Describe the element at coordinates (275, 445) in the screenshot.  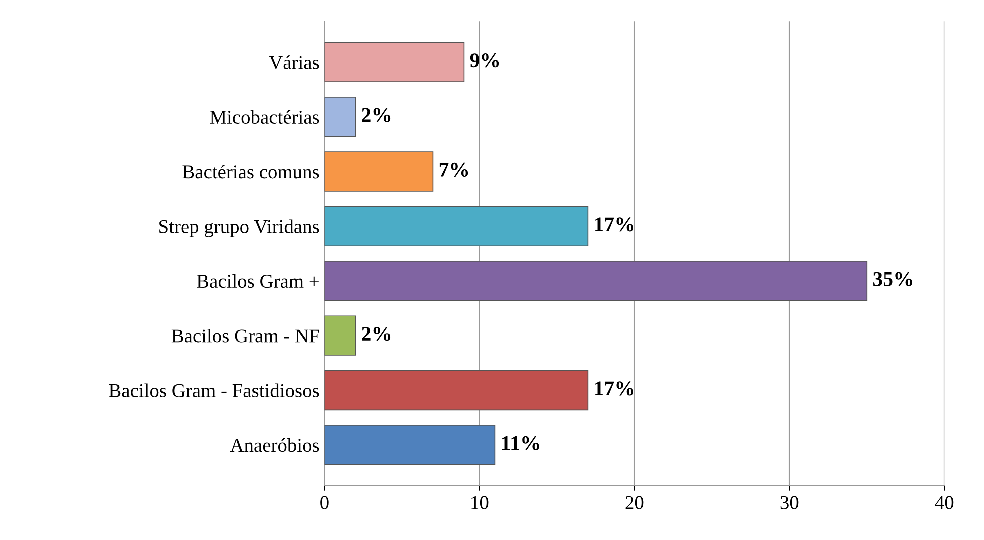
I see `y-tick-label: Anaeróbios` at that location.